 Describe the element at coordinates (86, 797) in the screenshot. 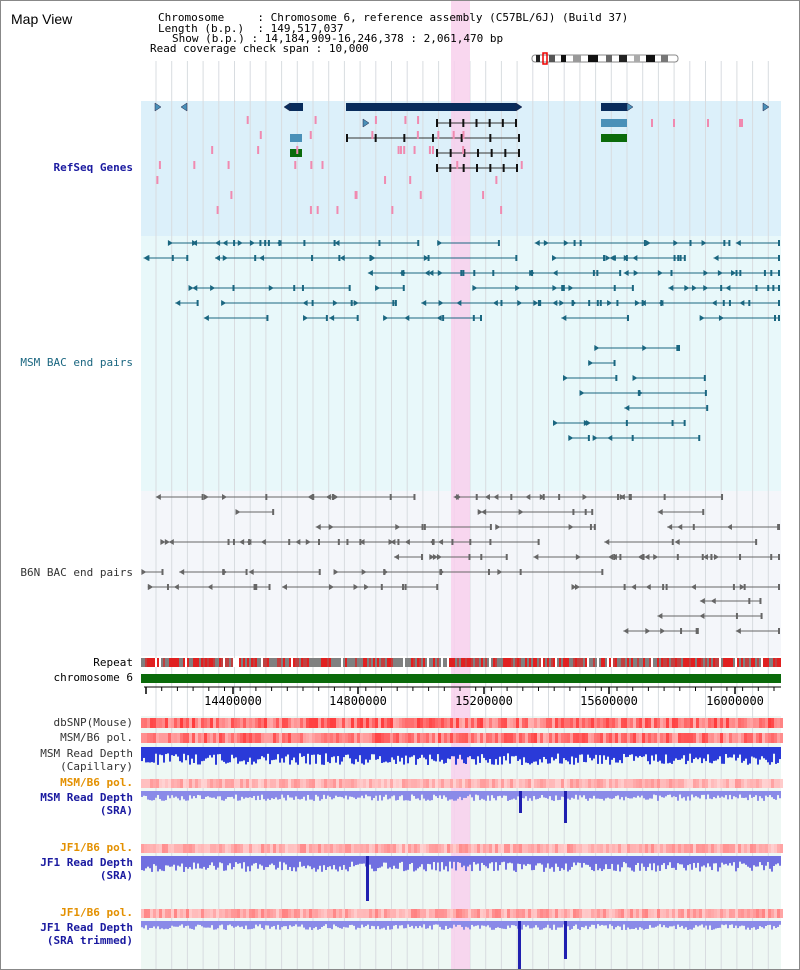

I see `track-label-msm-depth-sra: MSM Read Depth` at that location.